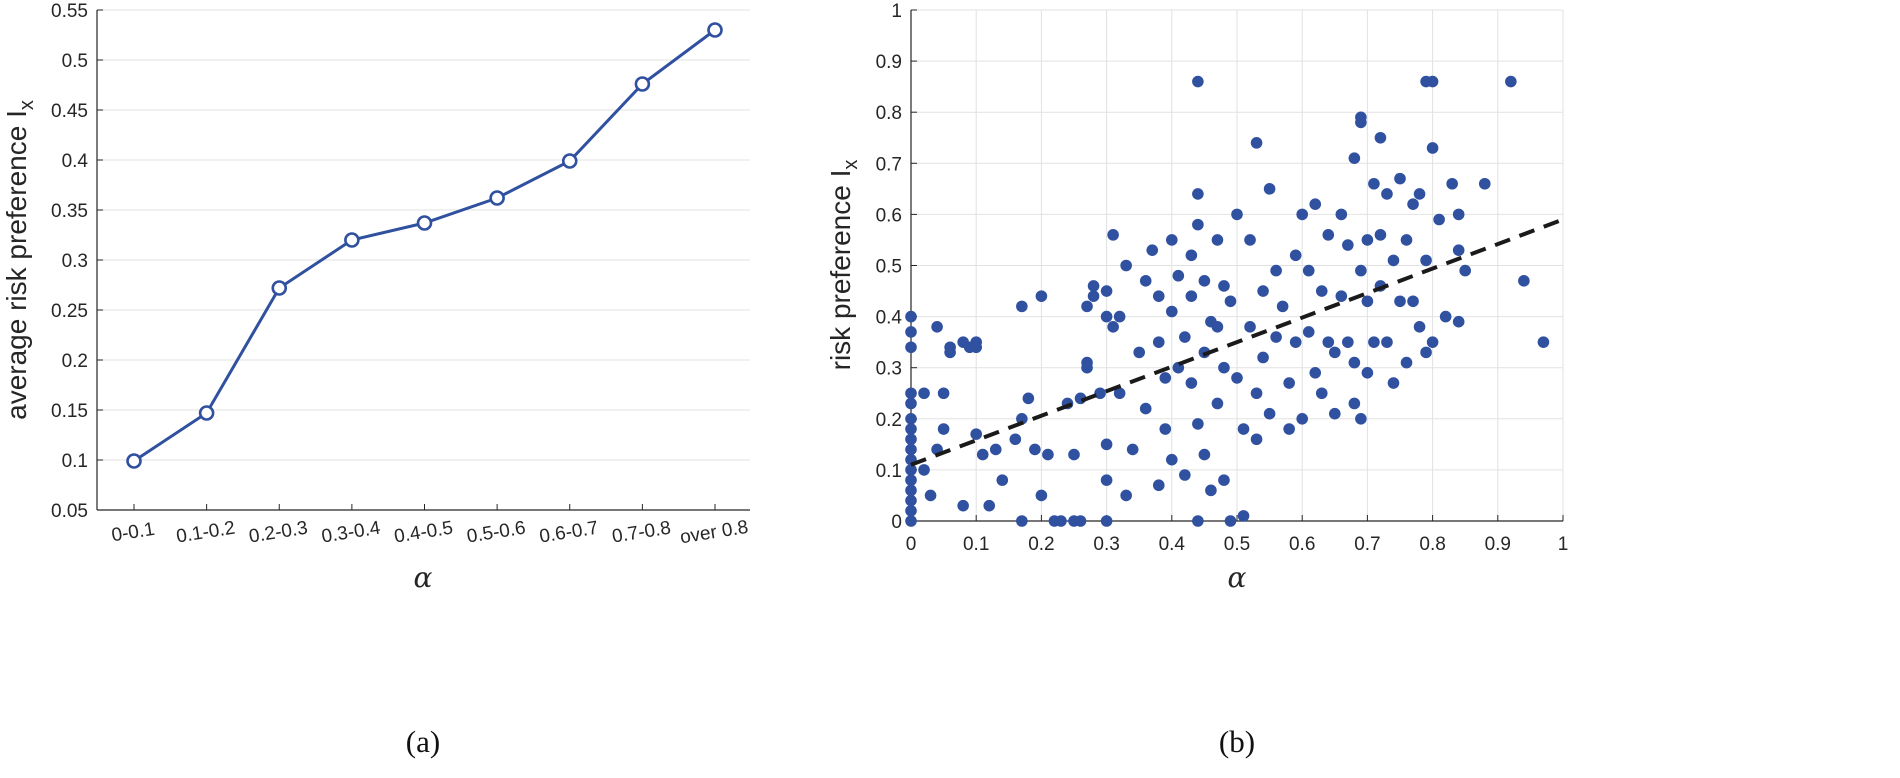 The width and height of the screenshot is (1900, 778). Describe the element at coordinates (69, 411) in the screenshot. I see `y-tick-label: 0.15` at that location.